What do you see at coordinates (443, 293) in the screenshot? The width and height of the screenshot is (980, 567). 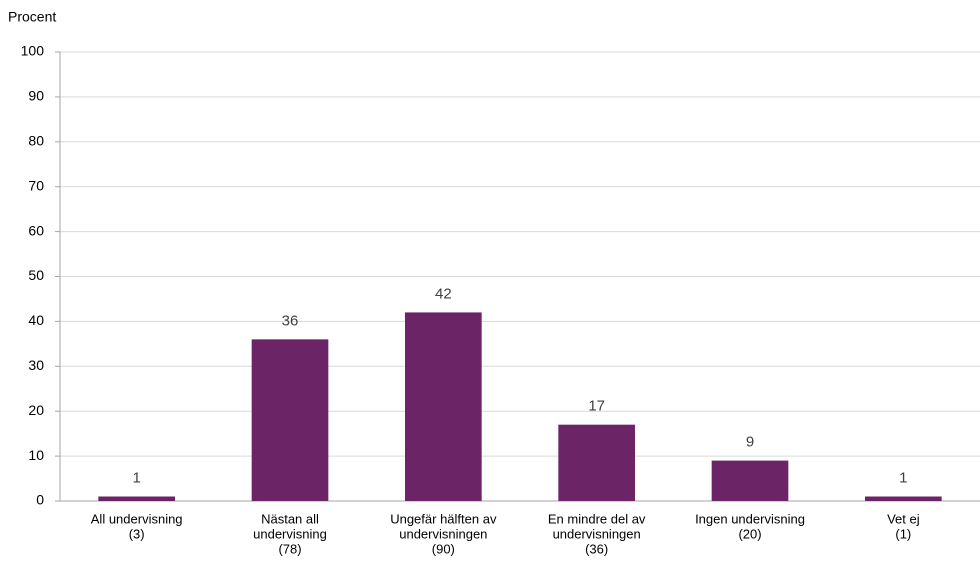 I see `data-label: 42` at bounding box center [443, 293].